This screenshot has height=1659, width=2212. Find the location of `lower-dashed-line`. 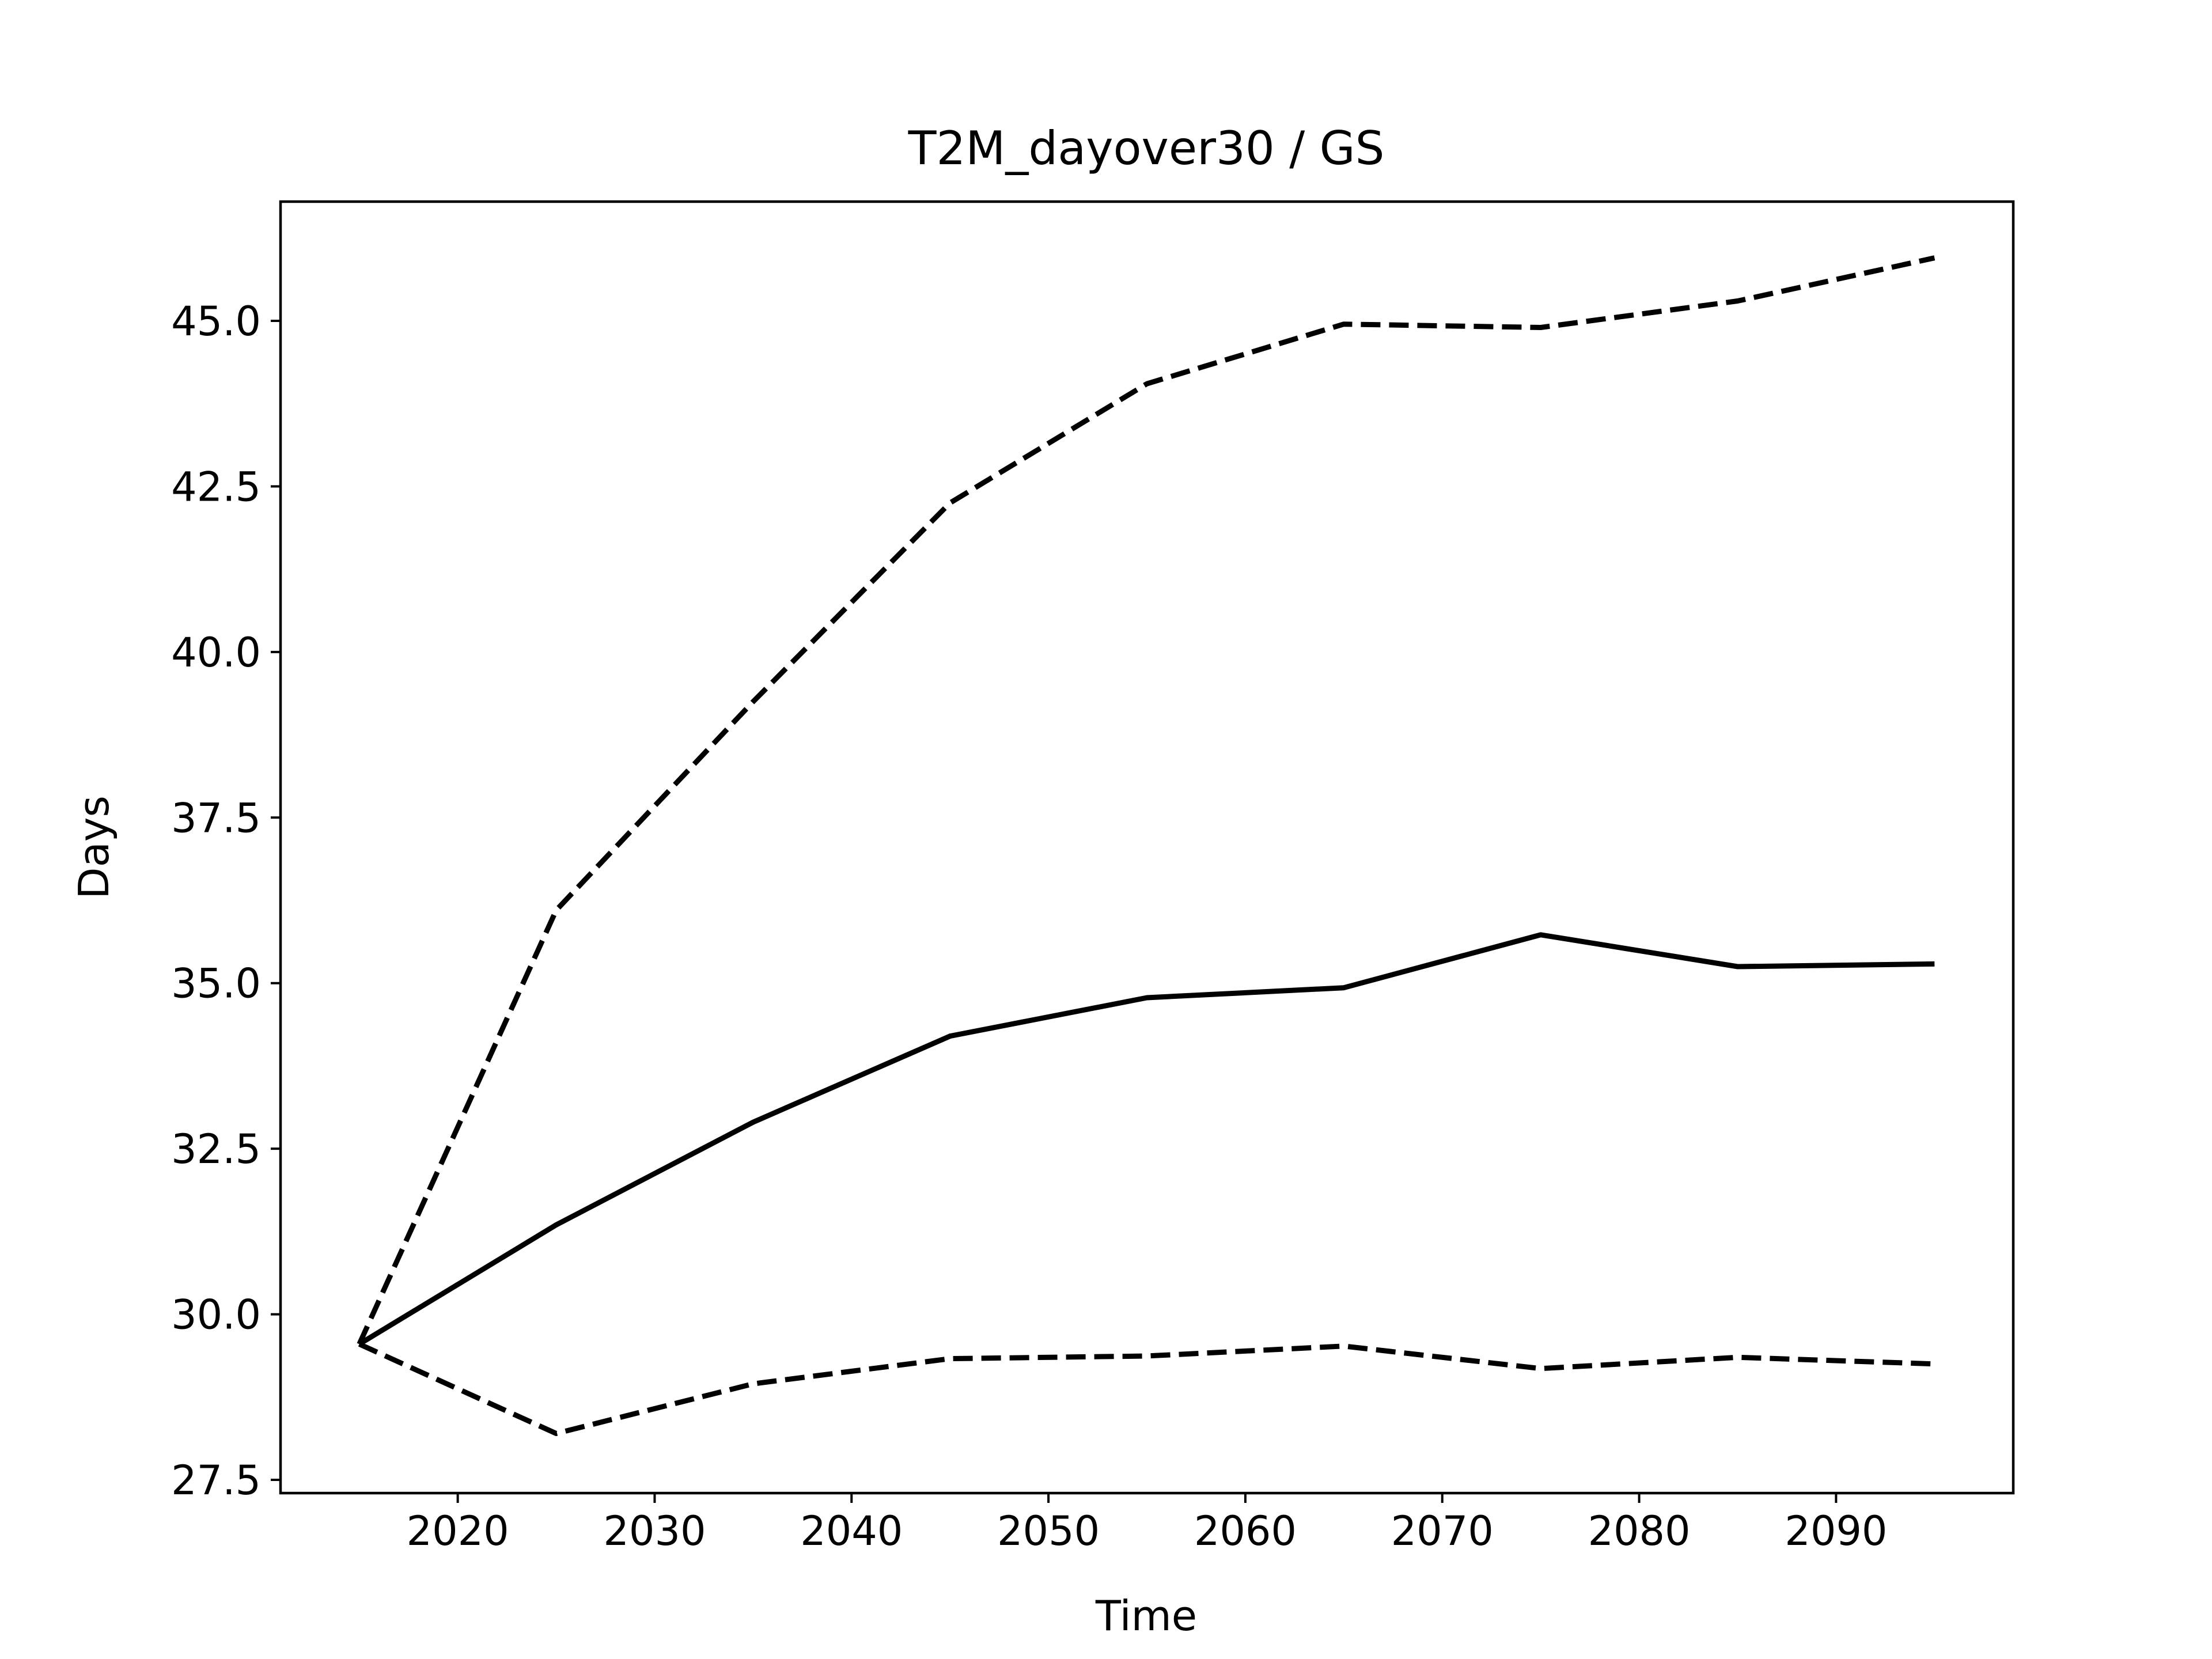

lower-dashed-line is located at coordinates (1146, 1389).